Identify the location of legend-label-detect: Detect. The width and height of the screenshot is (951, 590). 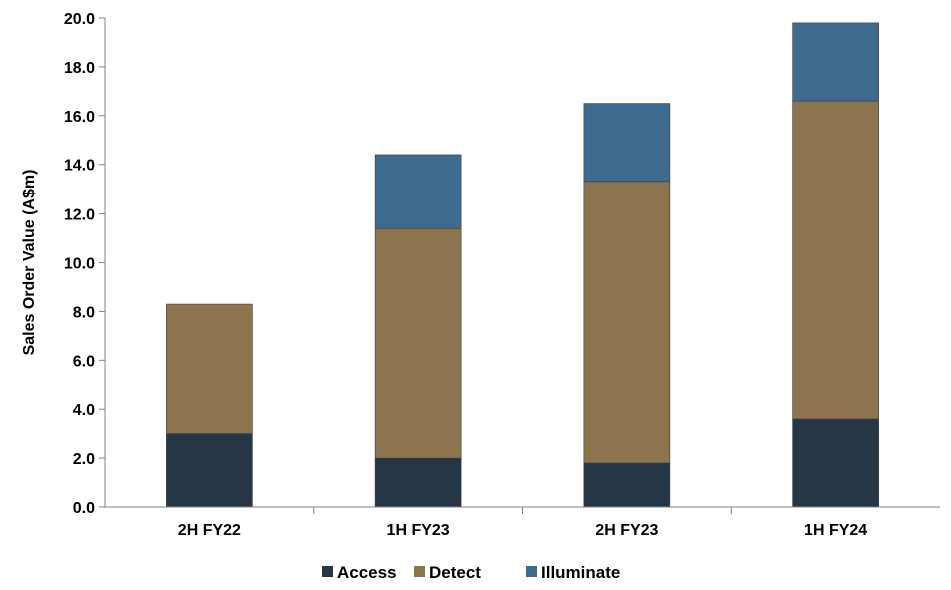
(455, 572).